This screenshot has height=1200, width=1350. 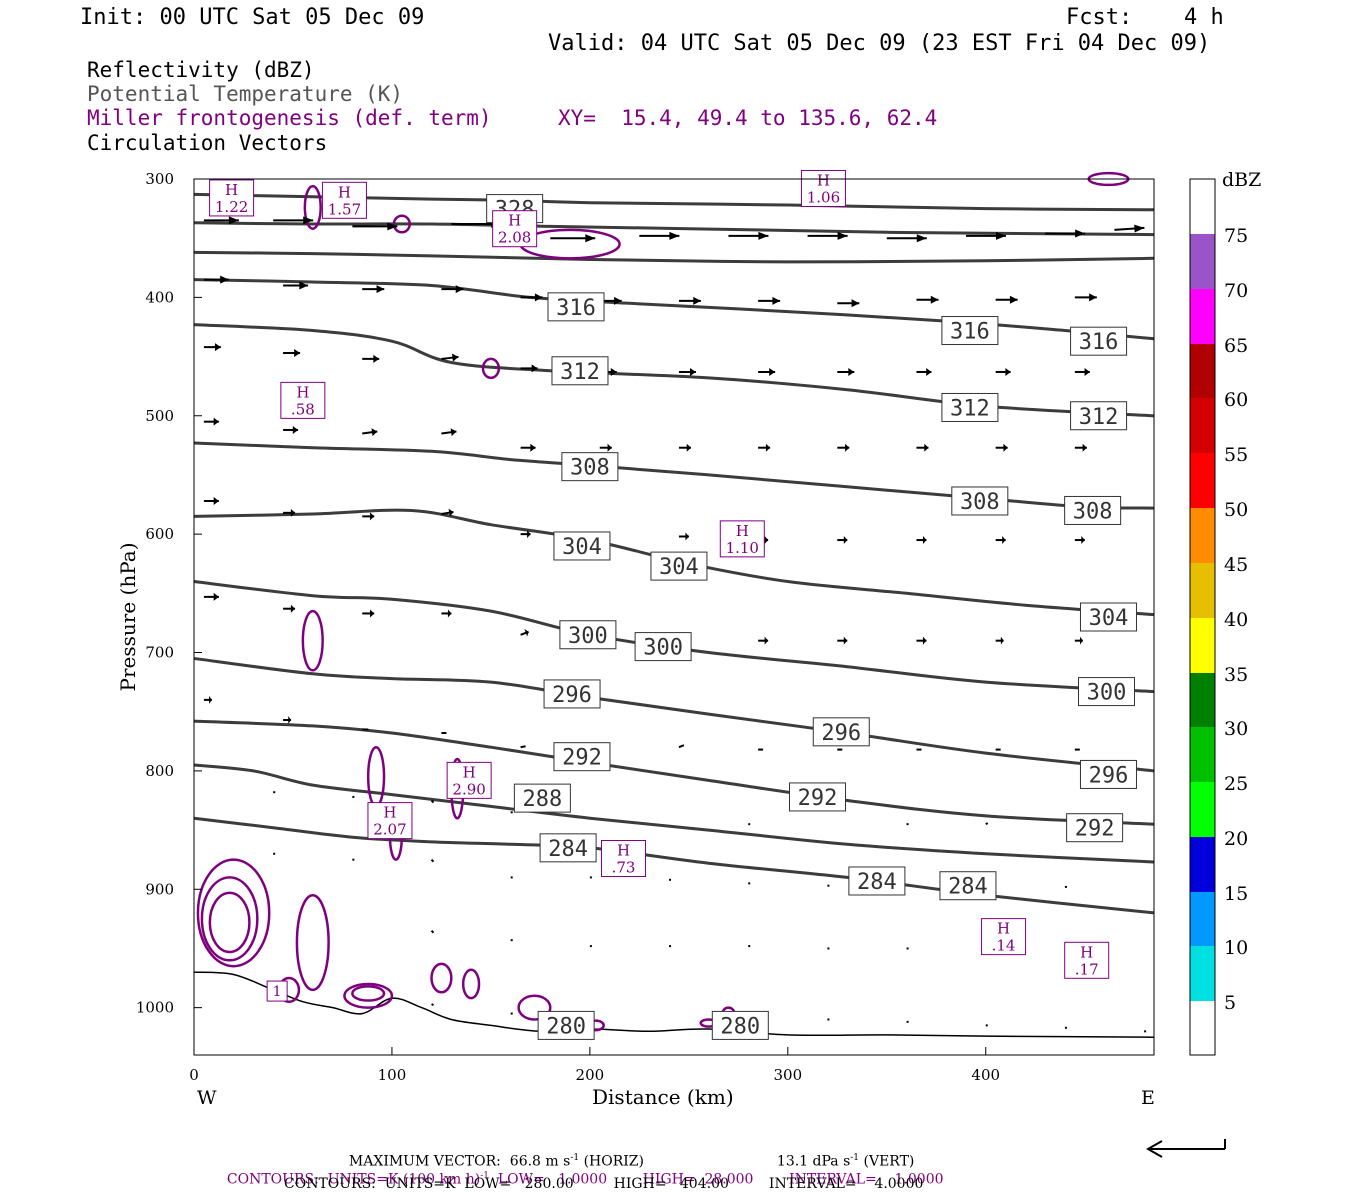 What do you see at coordinates (970, 407) in the screenshot?
I see `isentrope-label: 312` at bounding box center [970, 407].